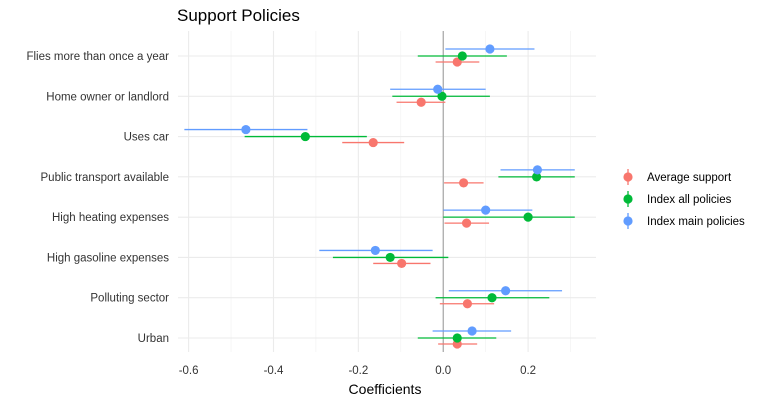 This screenshot has width=762, height=403. What do you see at coordinates (274, 371) in the screenshot?
I see `x-tick-label: -0.4` at bounding box center [274, 371].